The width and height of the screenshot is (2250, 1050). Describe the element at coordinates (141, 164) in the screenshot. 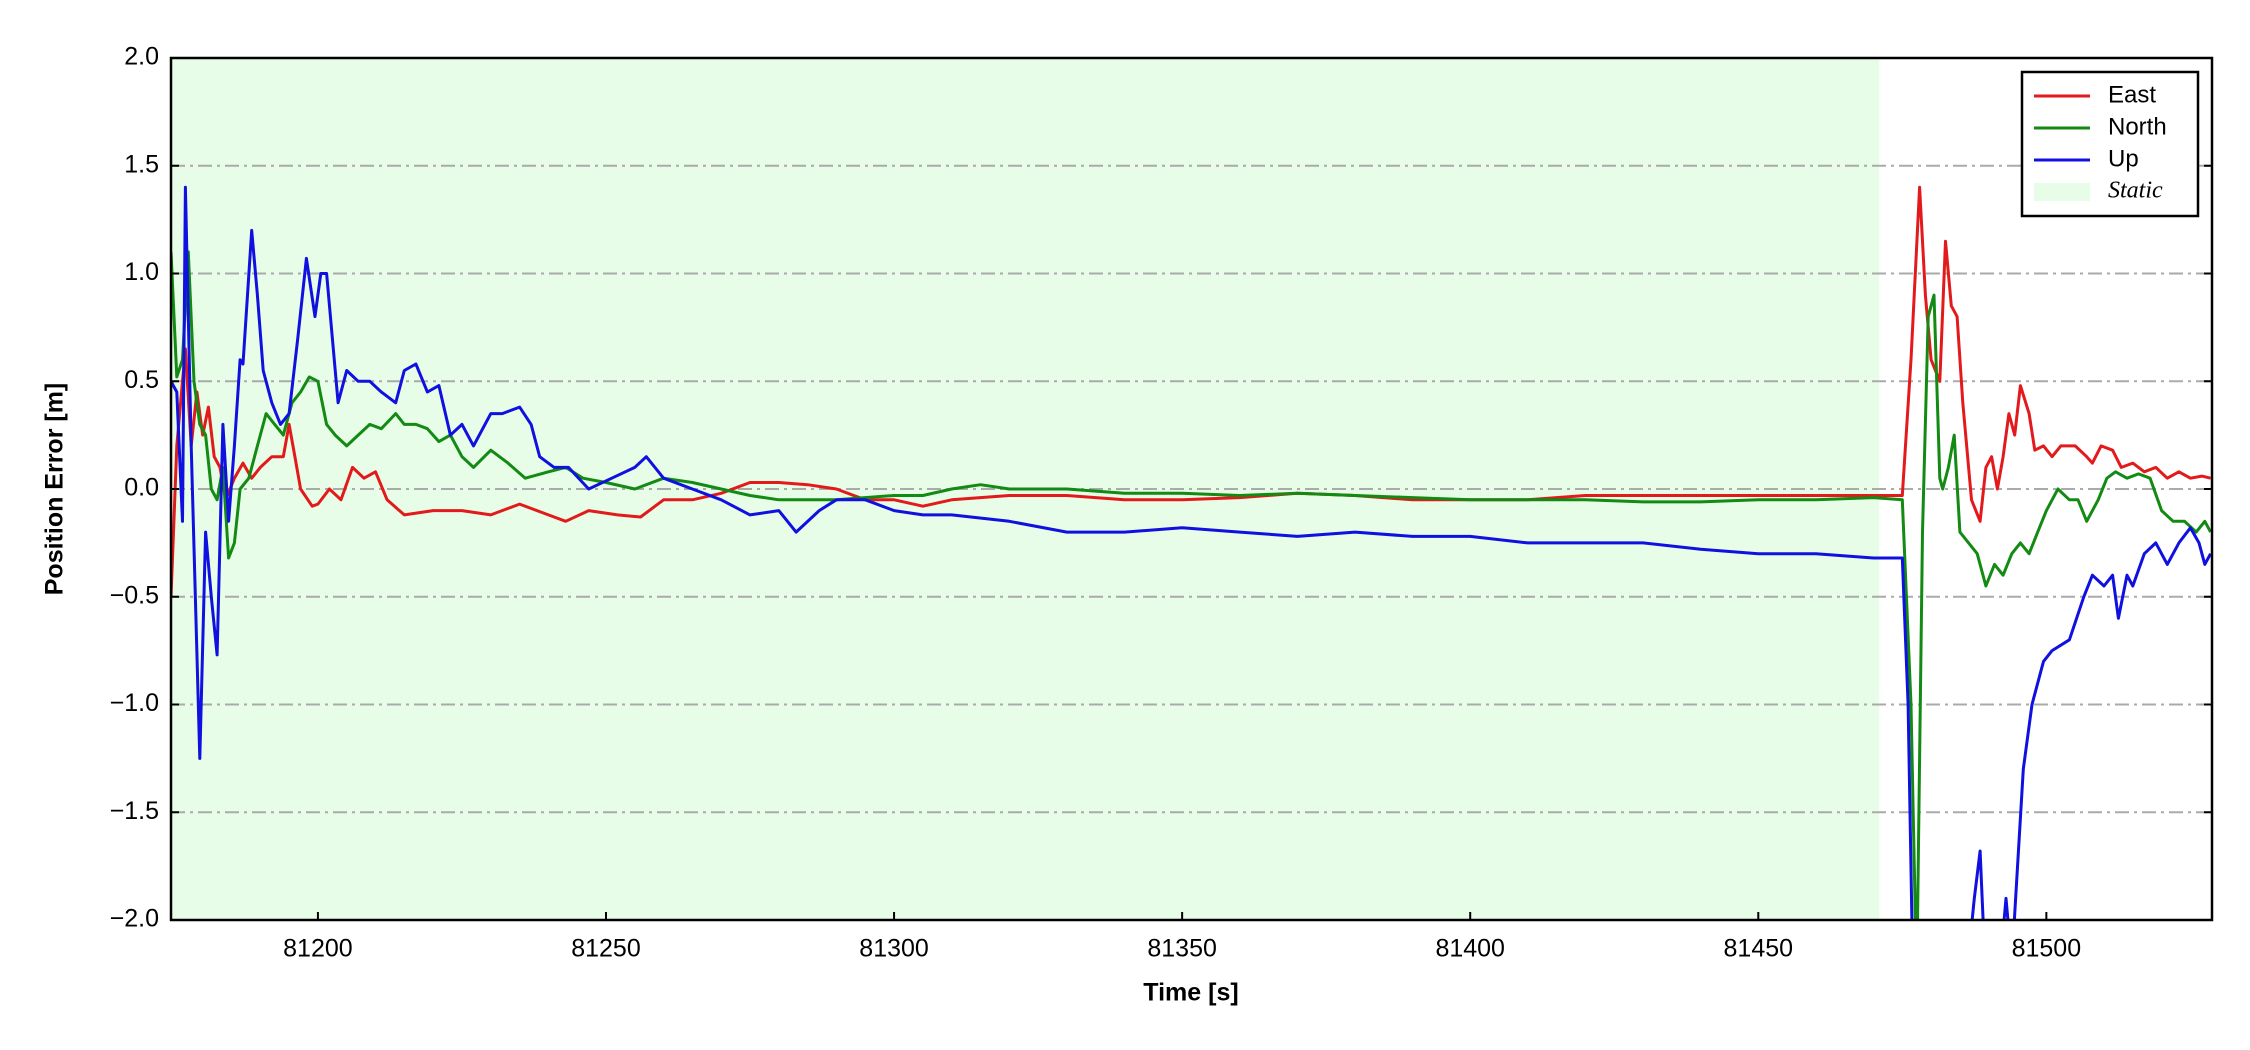

I see `y-tick-label: 1.5` at that location.